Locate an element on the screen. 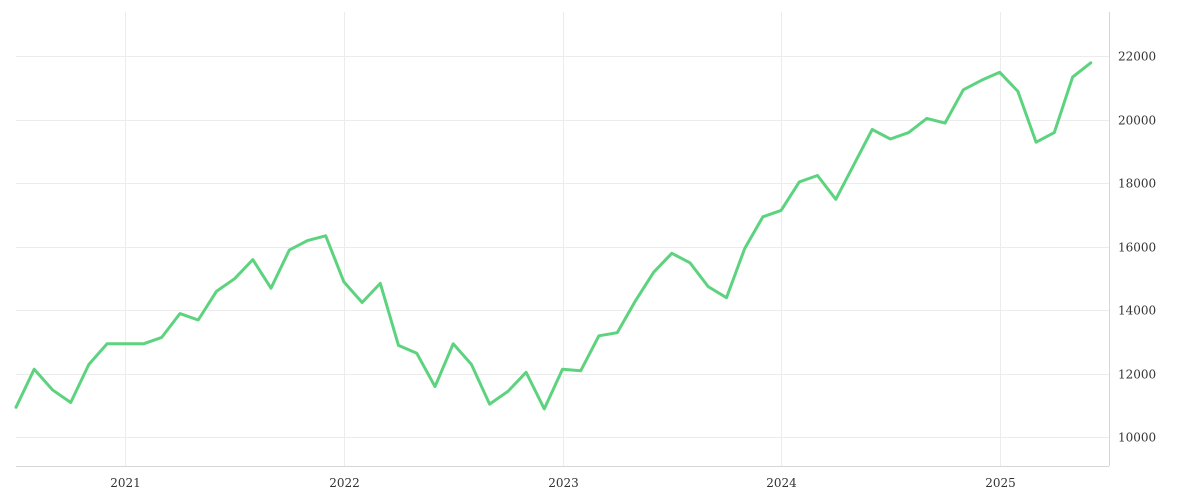 The width and height of the screenshot is (1200, 500). x-tick-label: 2021 is located at coordinates (125, 483).